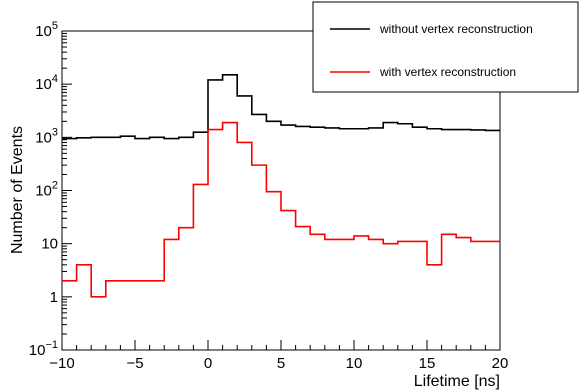  I want to click on y-tick-label: 10³, so click(46, 136).